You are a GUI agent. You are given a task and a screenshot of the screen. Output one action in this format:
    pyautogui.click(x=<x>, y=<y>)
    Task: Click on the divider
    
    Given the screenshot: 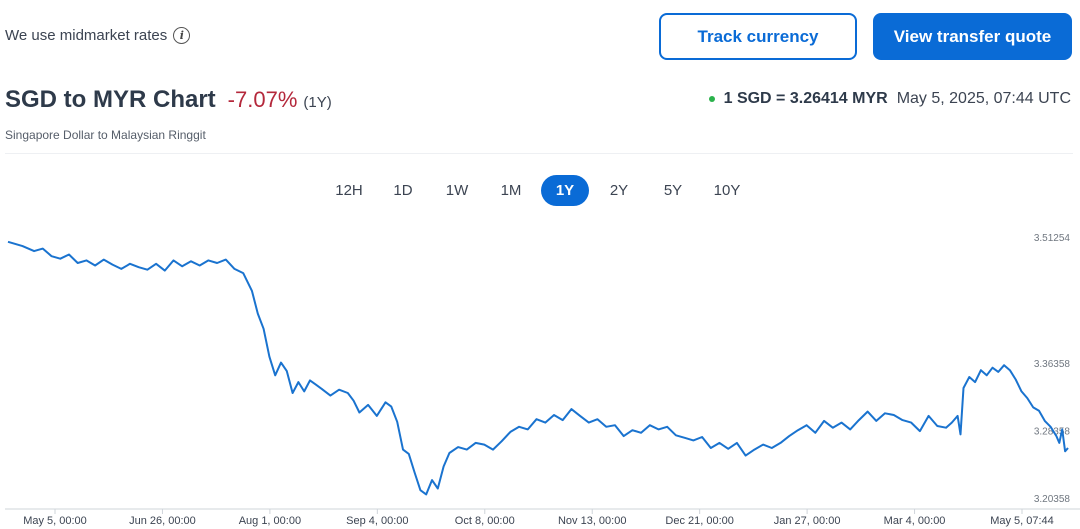 What is the action you would take?
    pyautogui.click(x=539, y=153)
    